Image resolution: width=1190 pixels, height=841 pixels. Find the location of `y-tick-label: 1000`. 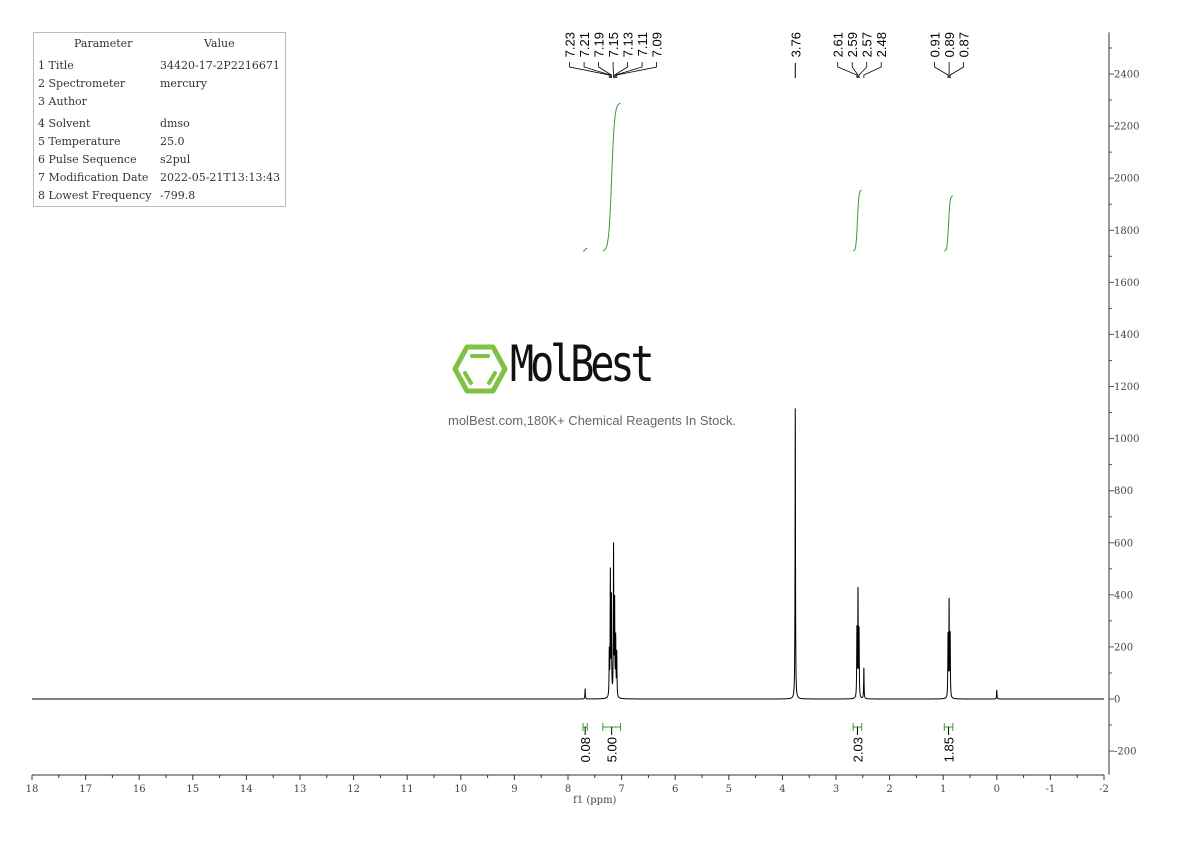

y-tick-label: 1000 is located at coordinates (1126, 439).